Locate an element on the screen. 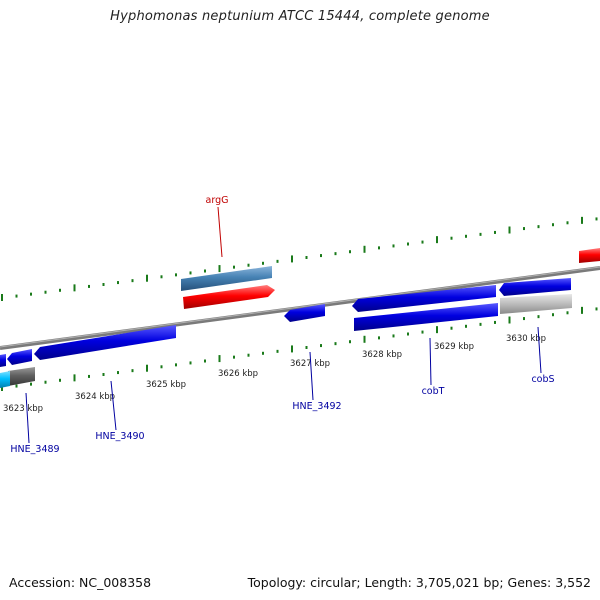 This screenshot has height=600, width=600. inner-scale-dots is located at coordinates (299, 348).